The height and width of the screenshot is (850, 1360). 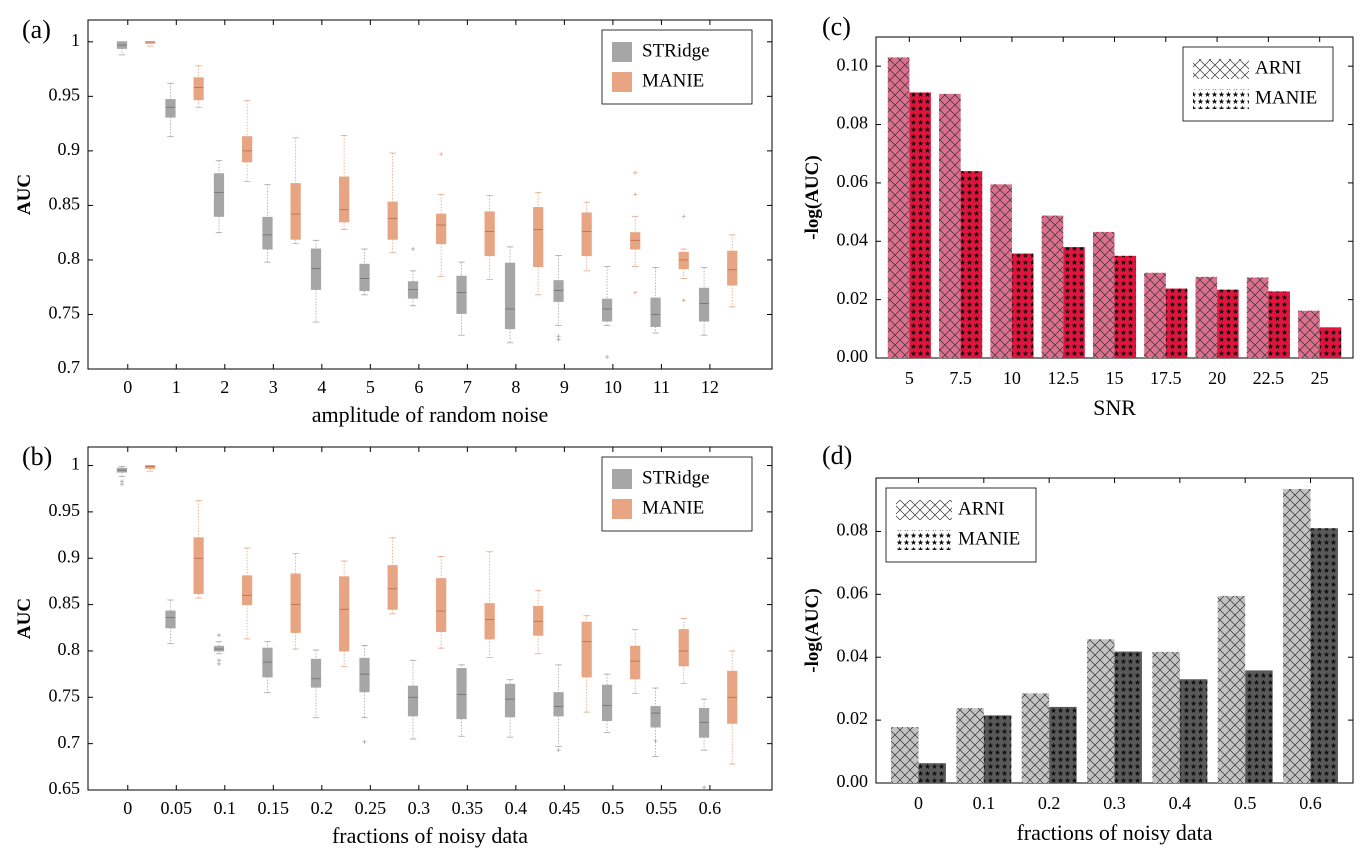 I want to click on y-tick-label: 0.85, so click(x=65, y=204).